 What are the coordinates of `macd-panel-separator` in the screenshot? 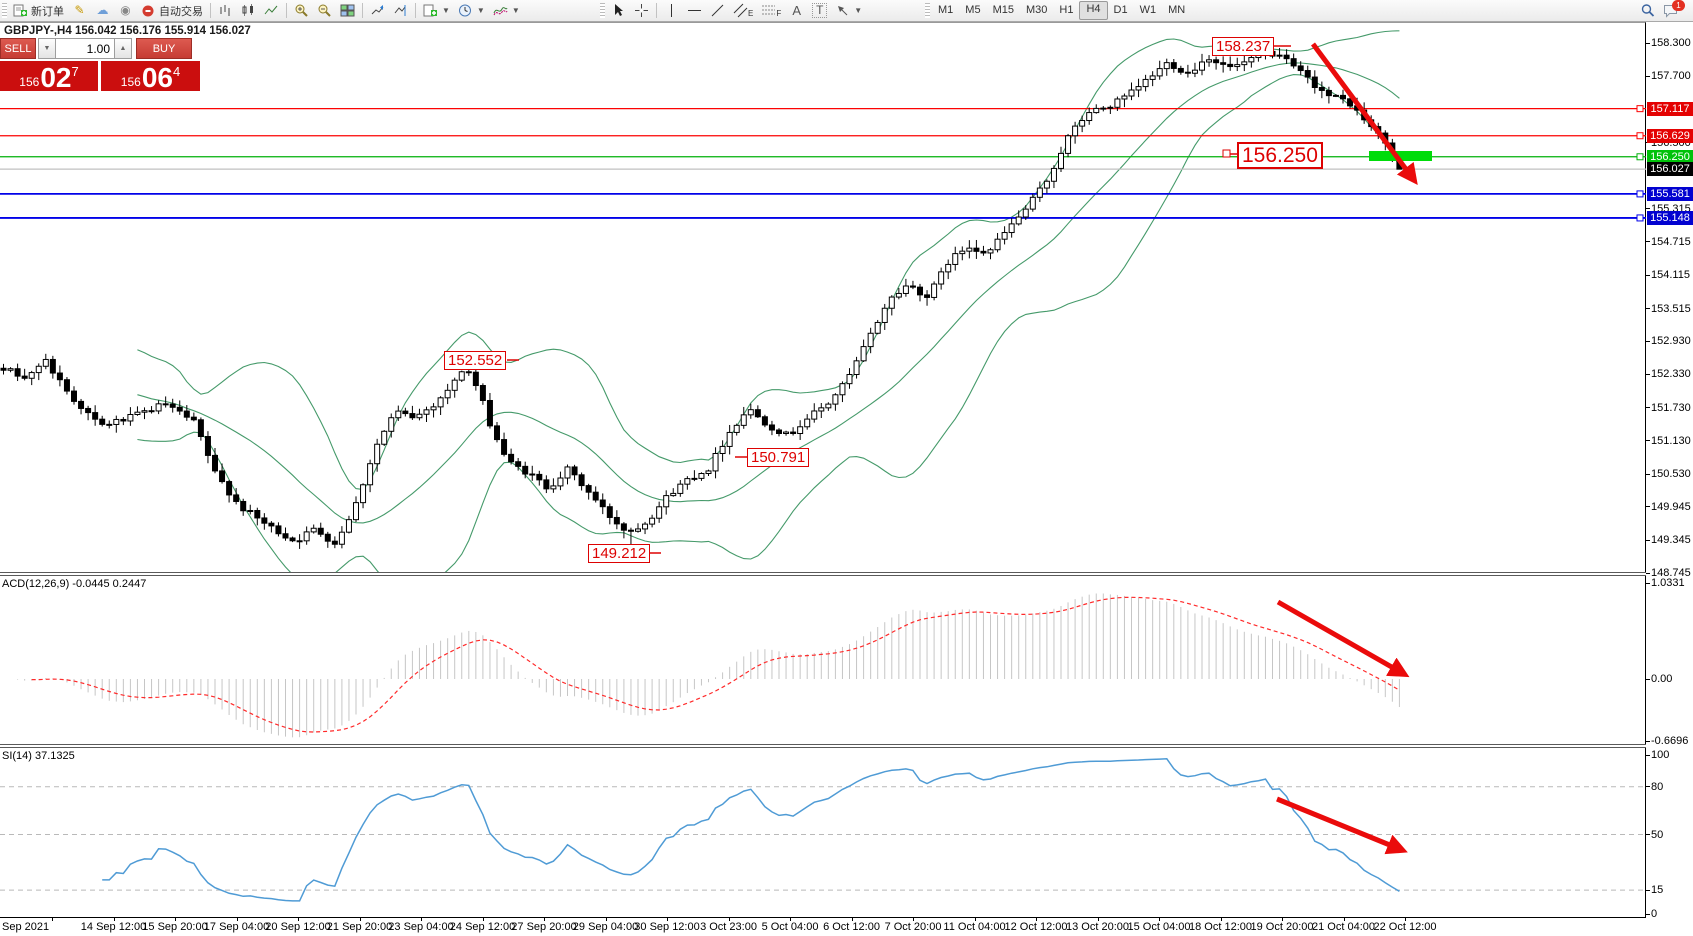 It's located at (823, 574).